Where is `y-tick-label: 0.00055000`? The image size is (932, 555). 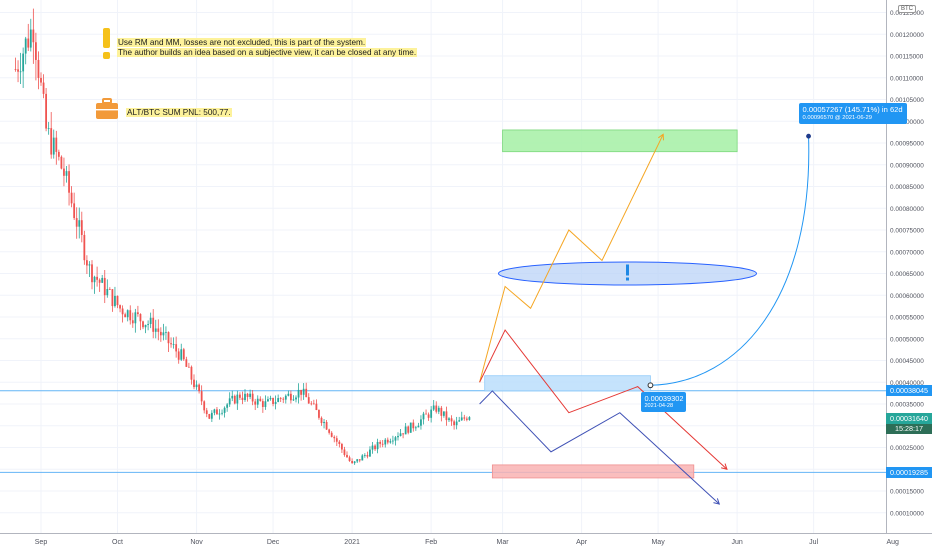 y-tick-label: 0.00055000 is located at coordinates (907, 318).